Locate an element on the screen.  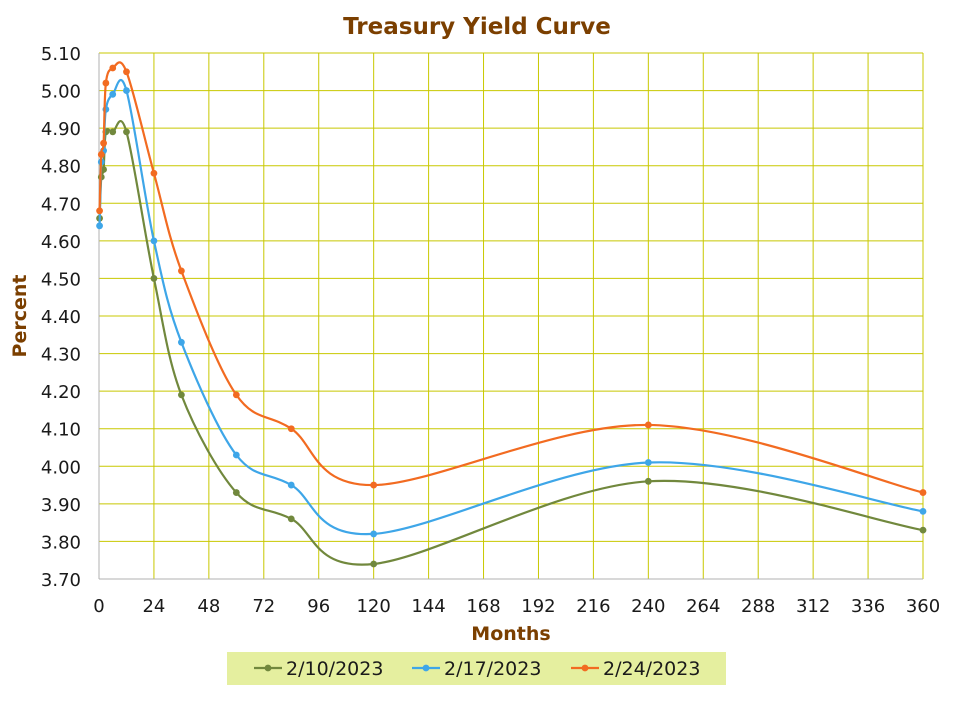
y-tick-label: 4.20 is located at coordinates (61, 392).